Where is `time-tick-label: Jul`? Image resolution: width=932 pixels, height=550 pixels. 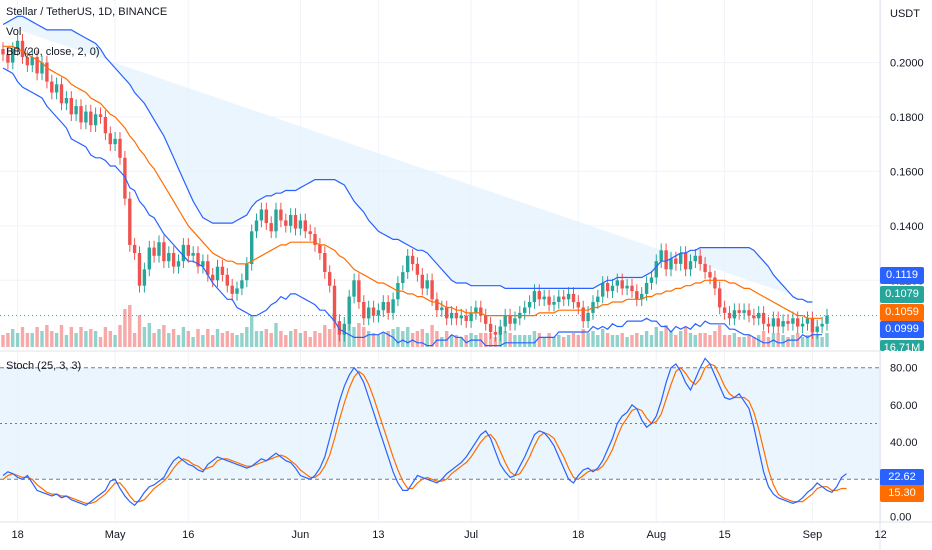 time-tick-label: Jul is located at coordinates (471, 535).